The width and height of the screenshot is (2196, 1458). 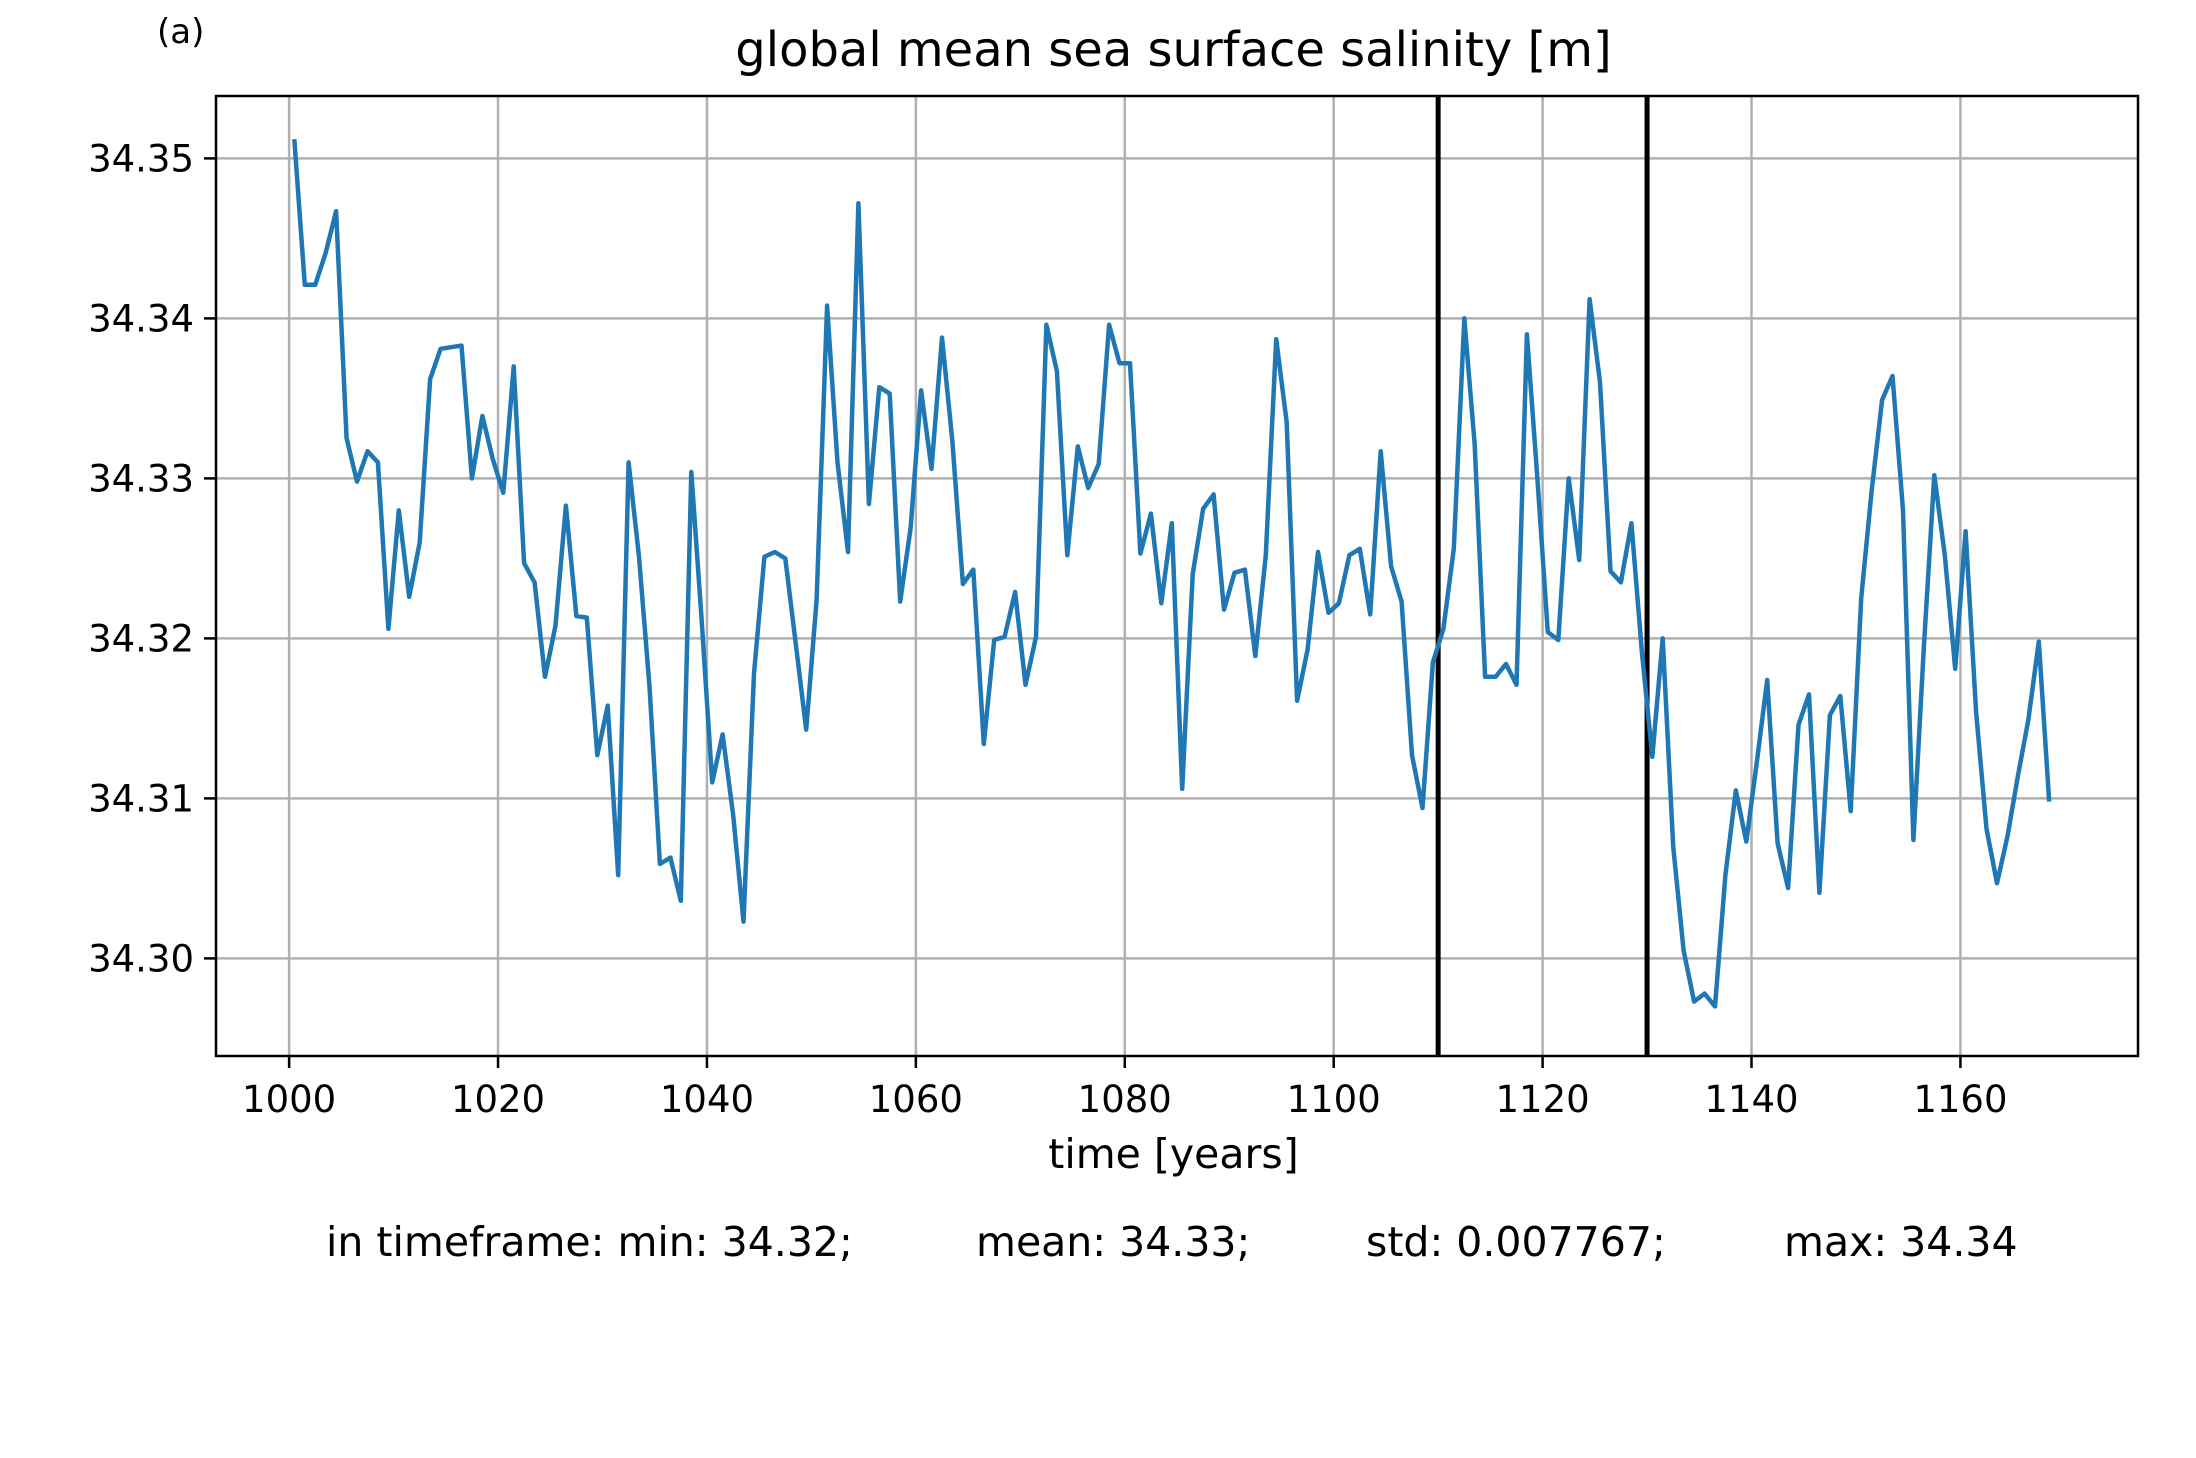 What do you see at coordinates (141, 958) in the screenshot?
I see `y-tick-label: 34.30` at bounding box center [141, 958].